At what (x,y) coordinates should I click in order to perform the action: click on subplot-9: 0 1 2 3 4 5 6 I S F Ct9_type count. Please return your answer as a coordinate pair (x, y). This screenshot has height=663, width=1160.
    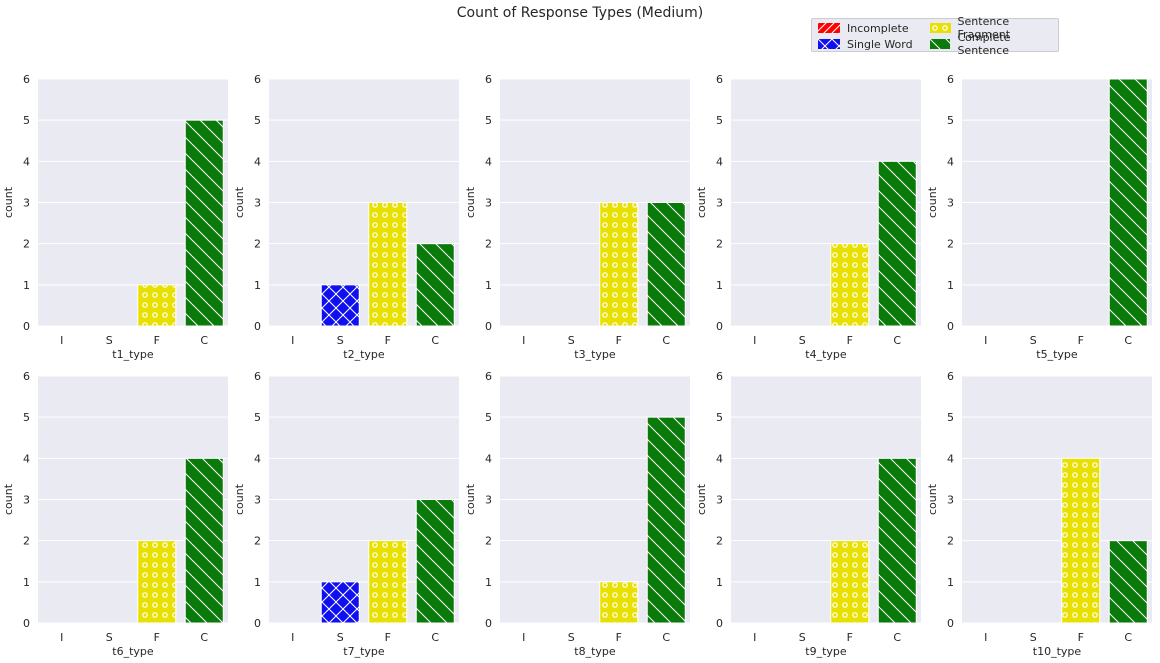
    Looking at the image, I should click on (808, 514).